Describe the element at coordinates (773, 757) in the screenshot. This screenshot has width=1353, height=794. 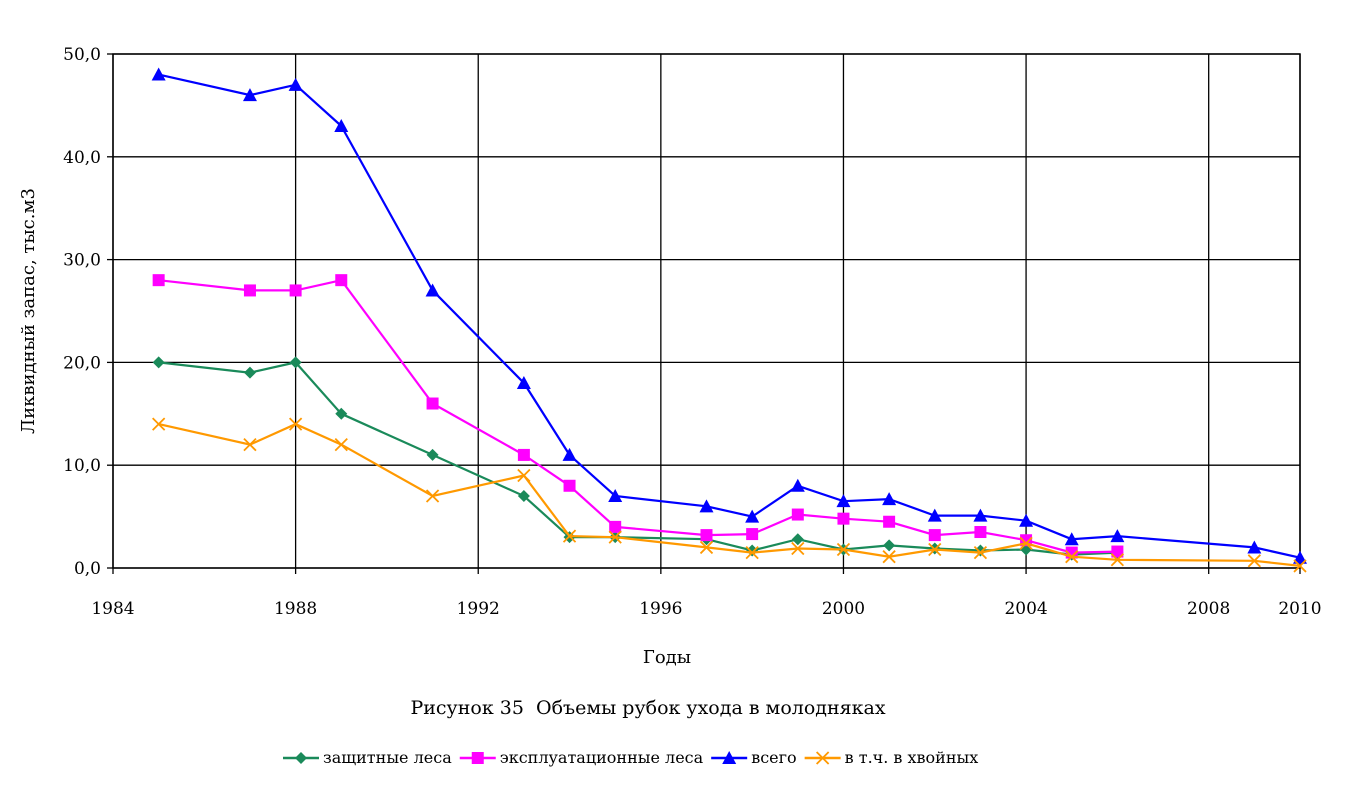
I see `legend-label: всего` at that location.